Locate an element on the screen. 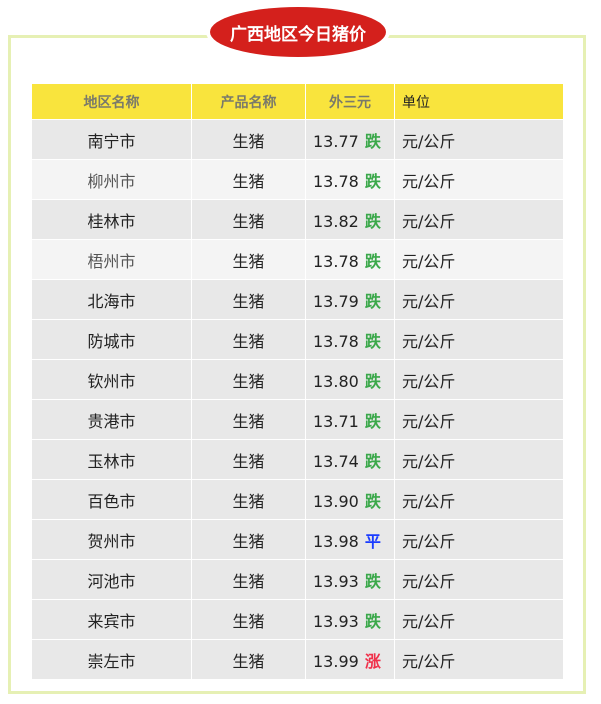 Image resolution: width=601 pixels, height=704 pixels. price-value: 13.74 is located at coordinates (336, 461).